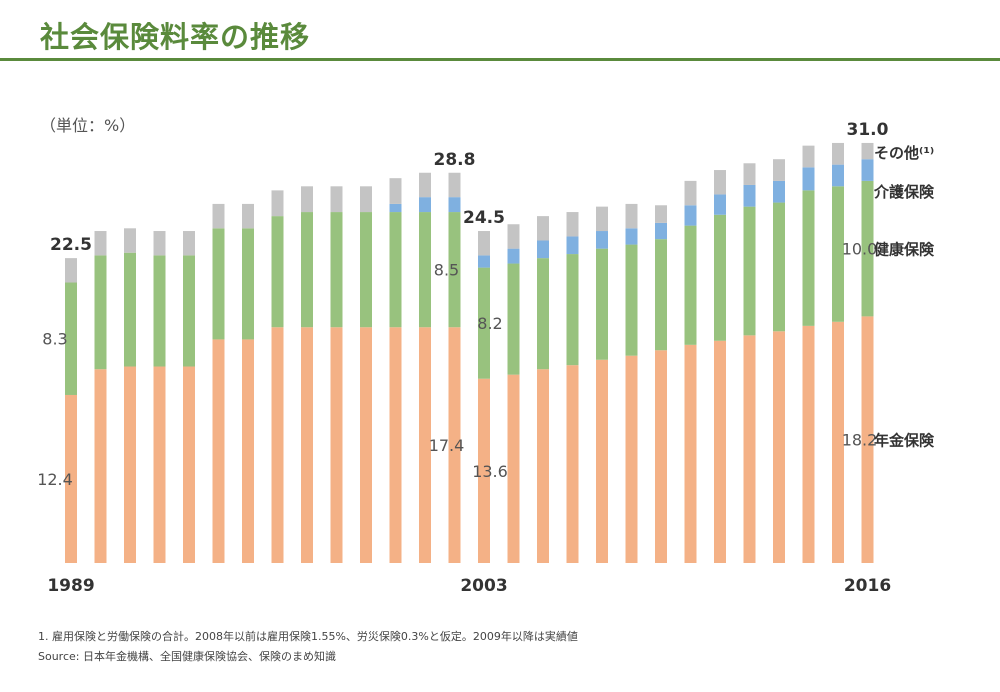  I want to click on bar-pension-2000, so click(395, 445).